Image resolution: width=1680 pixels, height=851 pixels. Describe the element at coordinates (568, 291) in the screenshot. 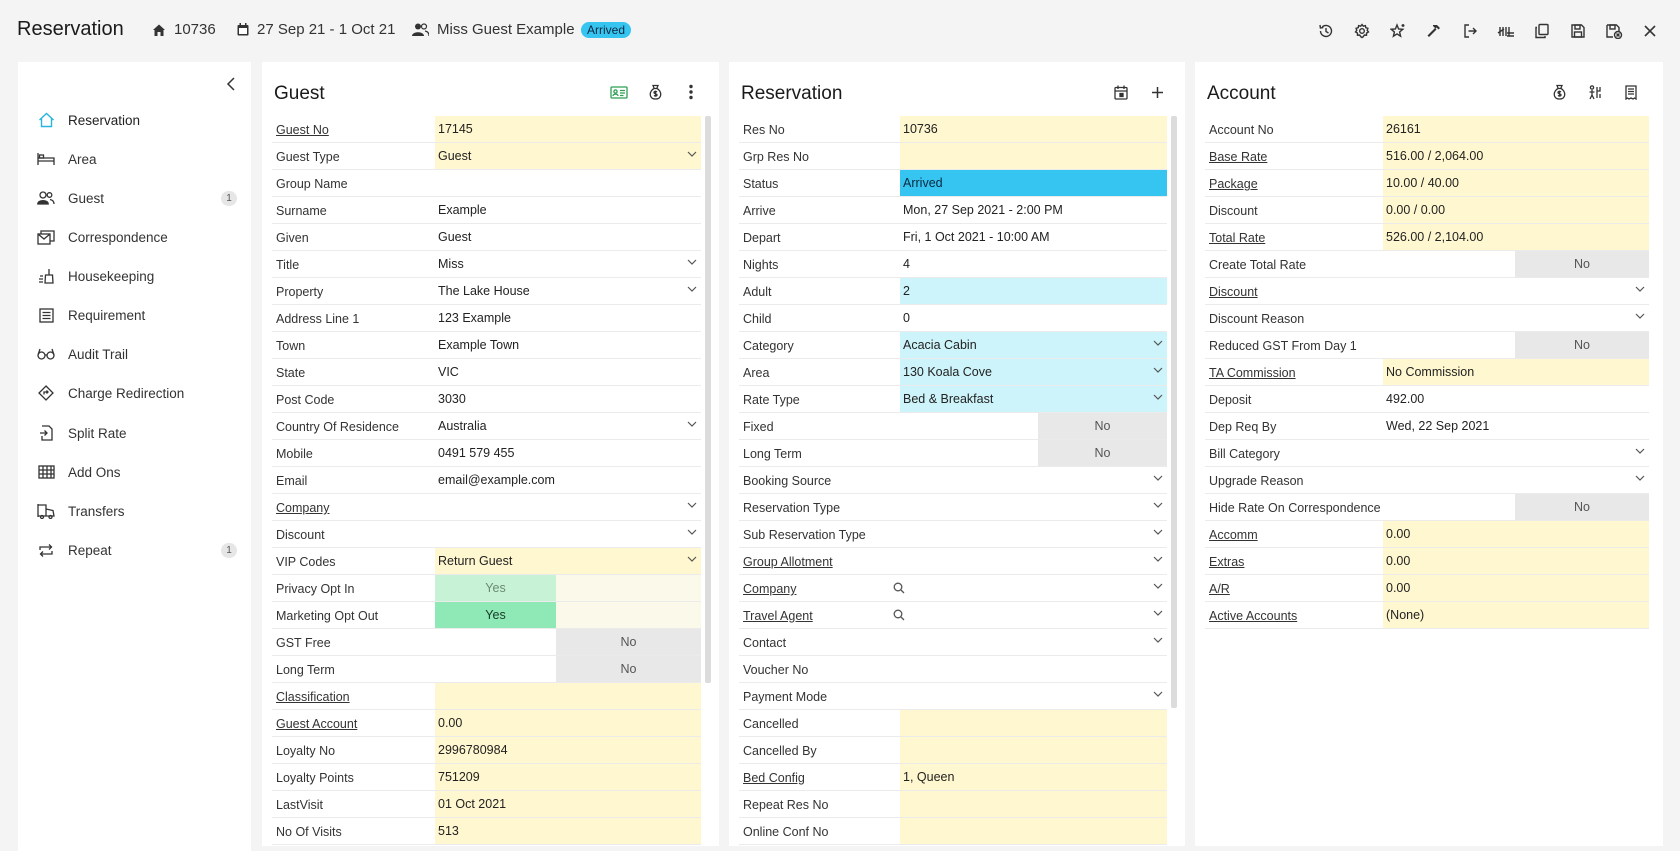

I see `property-select: The Lake House` at that location.